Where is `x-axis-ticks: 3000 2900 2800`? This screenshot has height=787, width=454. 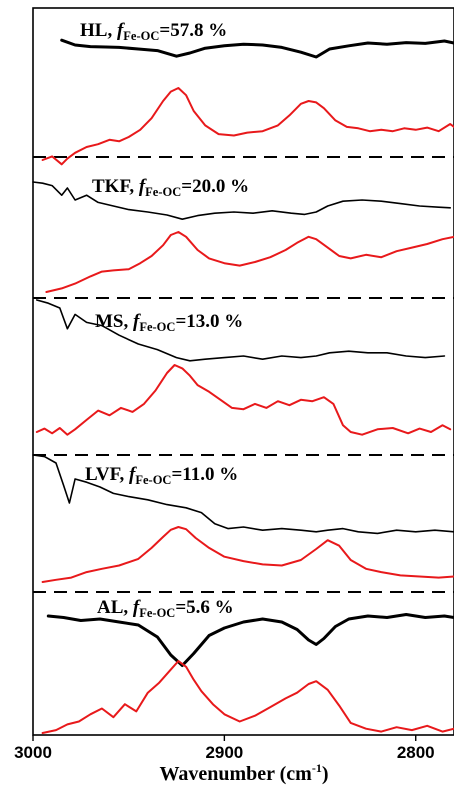
x-axis-ticks: 3000 2900 2800 is located at coordinates (224, 748).